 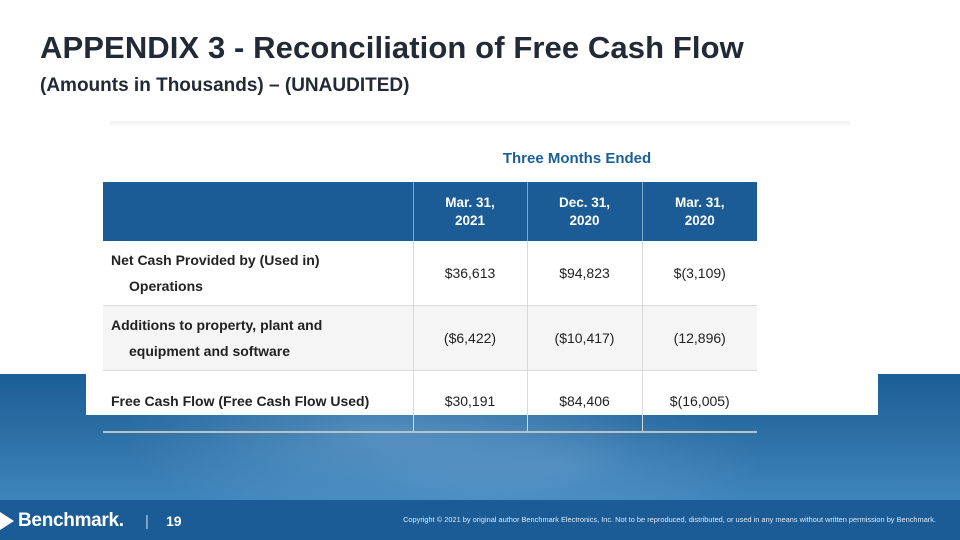 I want to click on benchmark-logo: Benchmark., so click(x=62, y=521).